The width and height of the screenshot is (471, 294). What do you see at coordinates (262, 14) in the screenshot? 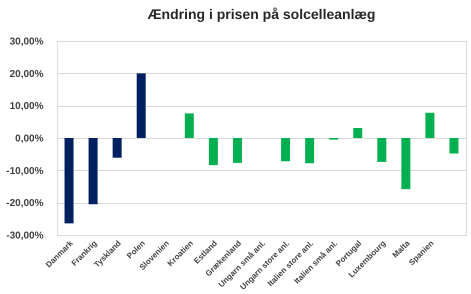
I see `chart-title: Ændring i prisen på solcelleanlæg` at bounding box center [262, 14].